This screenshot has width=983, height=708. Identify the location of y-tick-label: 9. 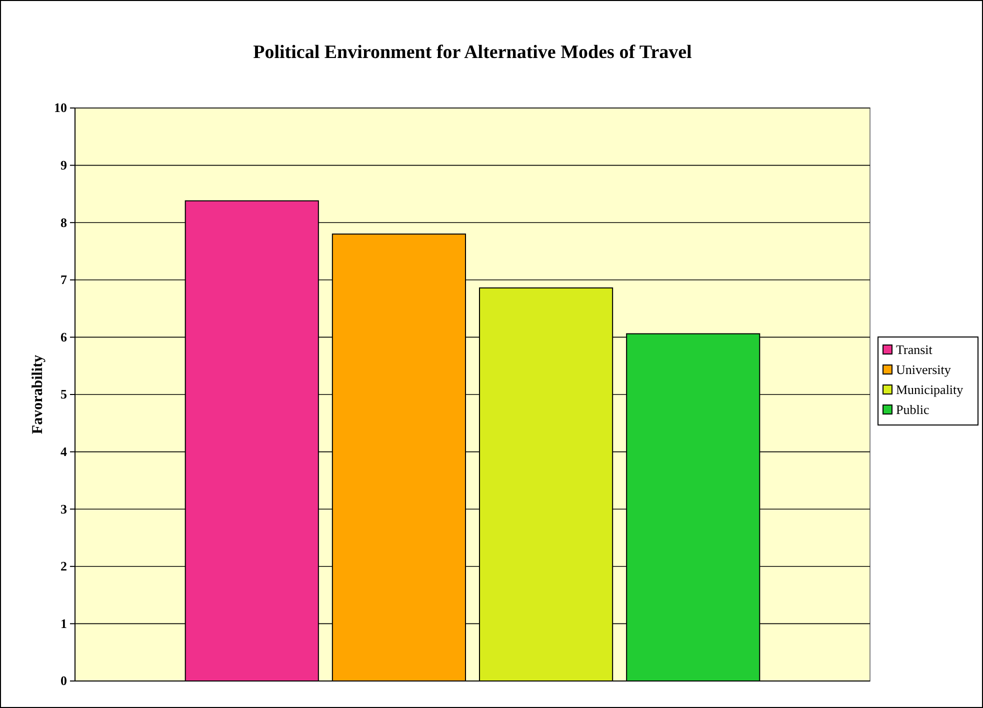
(64, 164).